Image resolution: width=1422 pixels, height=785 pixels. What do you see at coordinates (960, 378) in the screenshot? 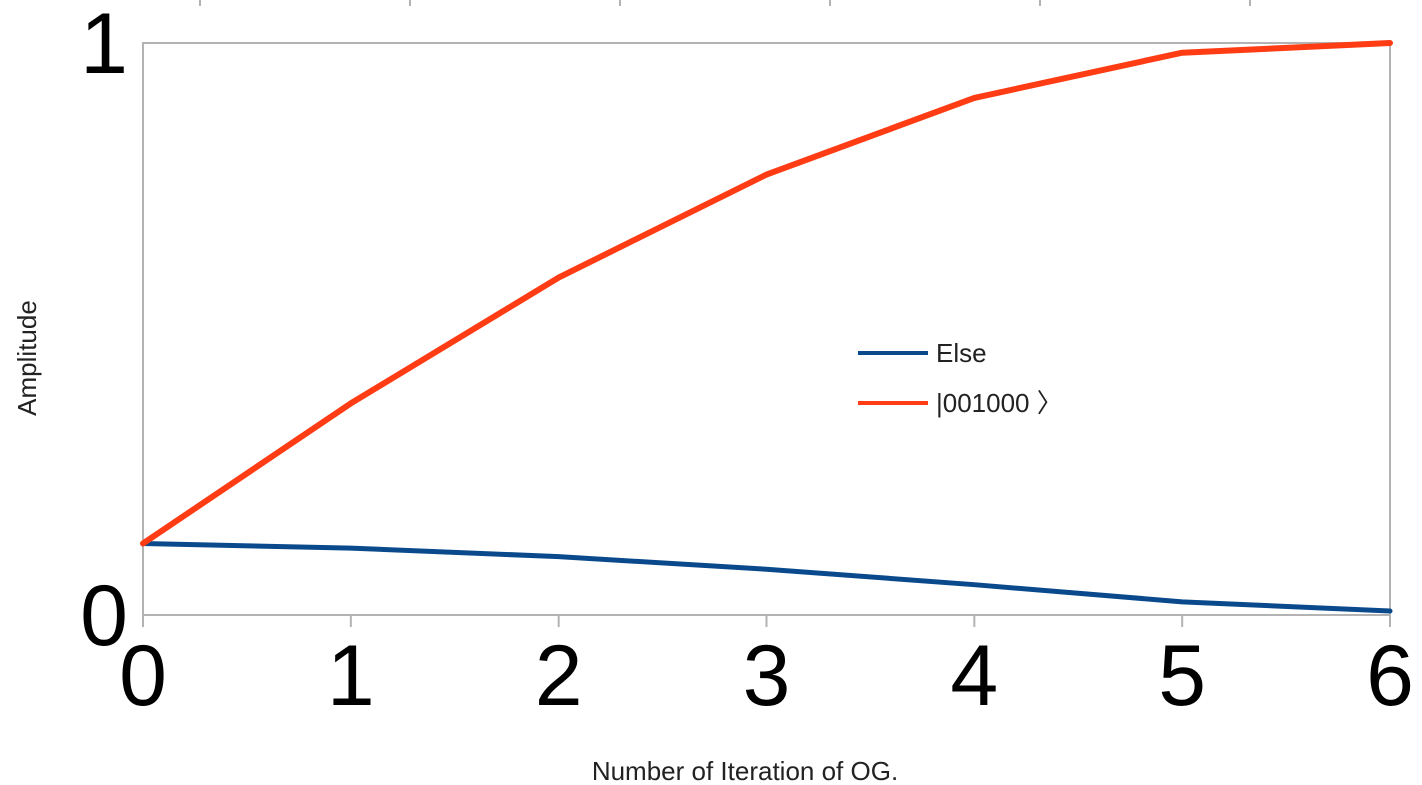
I see `legend: Else |001000 〉` at bounding box center [960, 378].